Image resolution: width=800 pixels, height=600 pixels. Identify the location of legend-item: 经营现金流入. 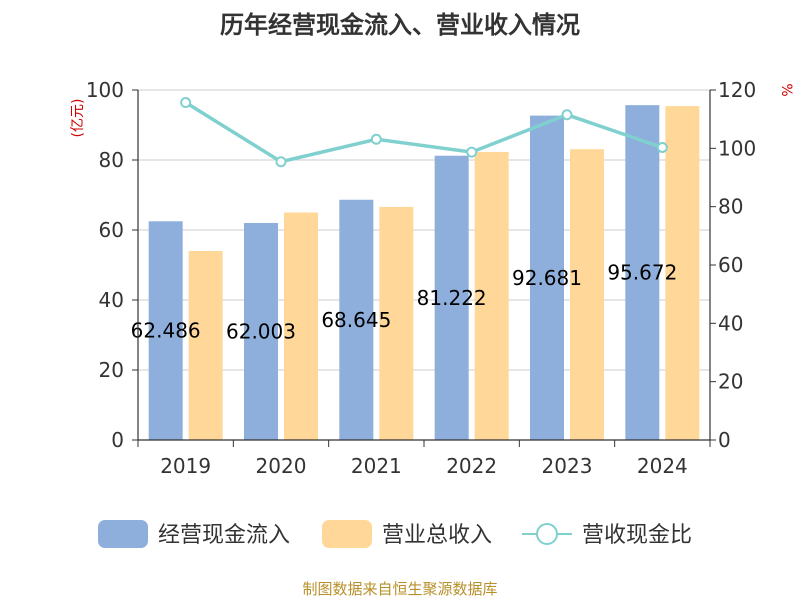
(194, 534).